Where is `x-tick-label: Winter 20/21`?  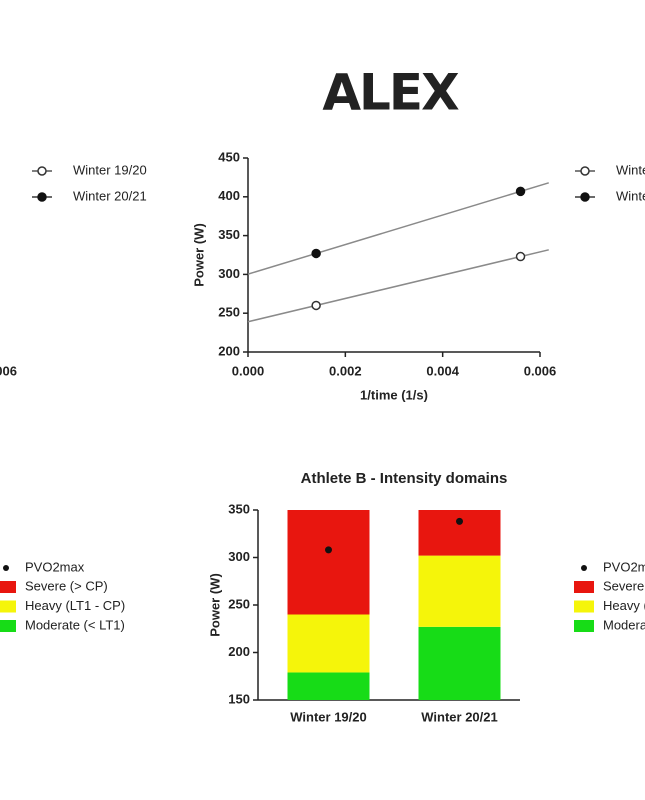 x-tick-label: Winter 20/21 is located at coordinates (459, 716).